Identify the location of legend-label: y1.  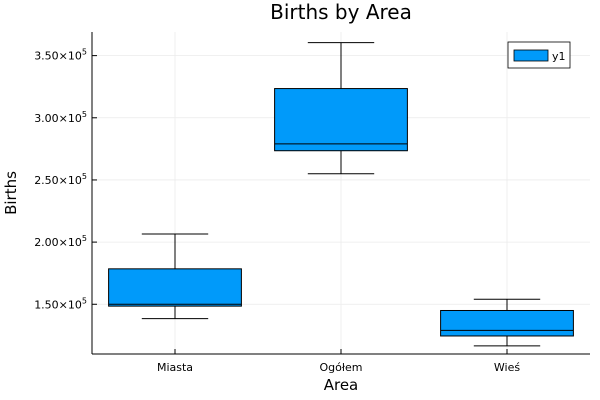
(559, 56).